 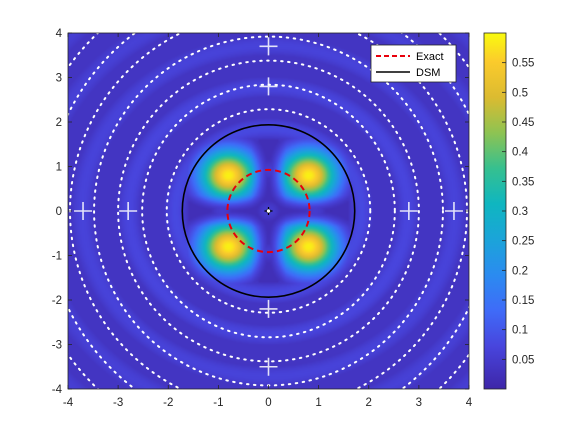 I want to click on legend-box, so click(x=413, y=63).